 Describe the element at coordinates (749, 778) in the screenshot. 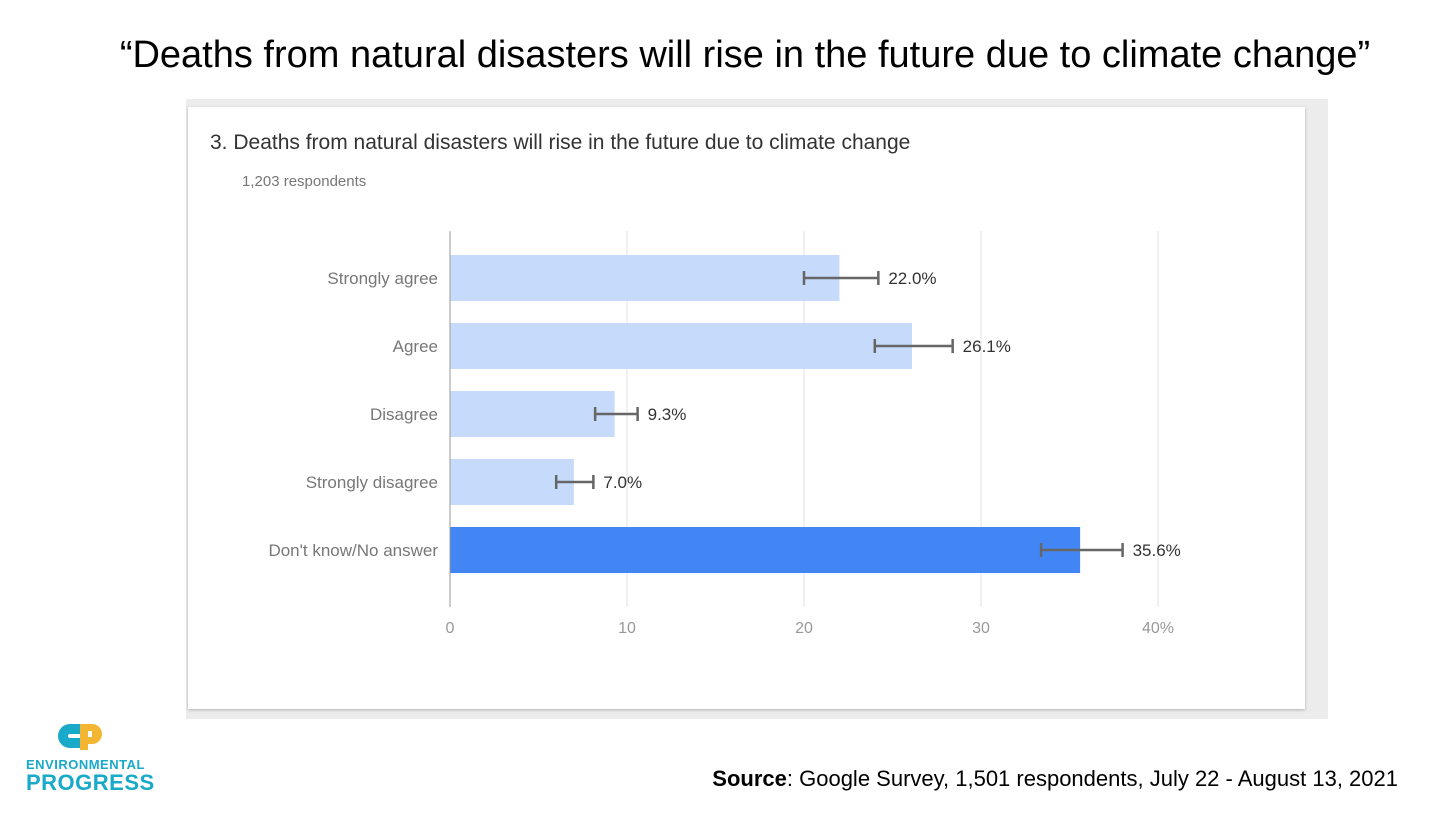

I see `source-label: Source` at that location.